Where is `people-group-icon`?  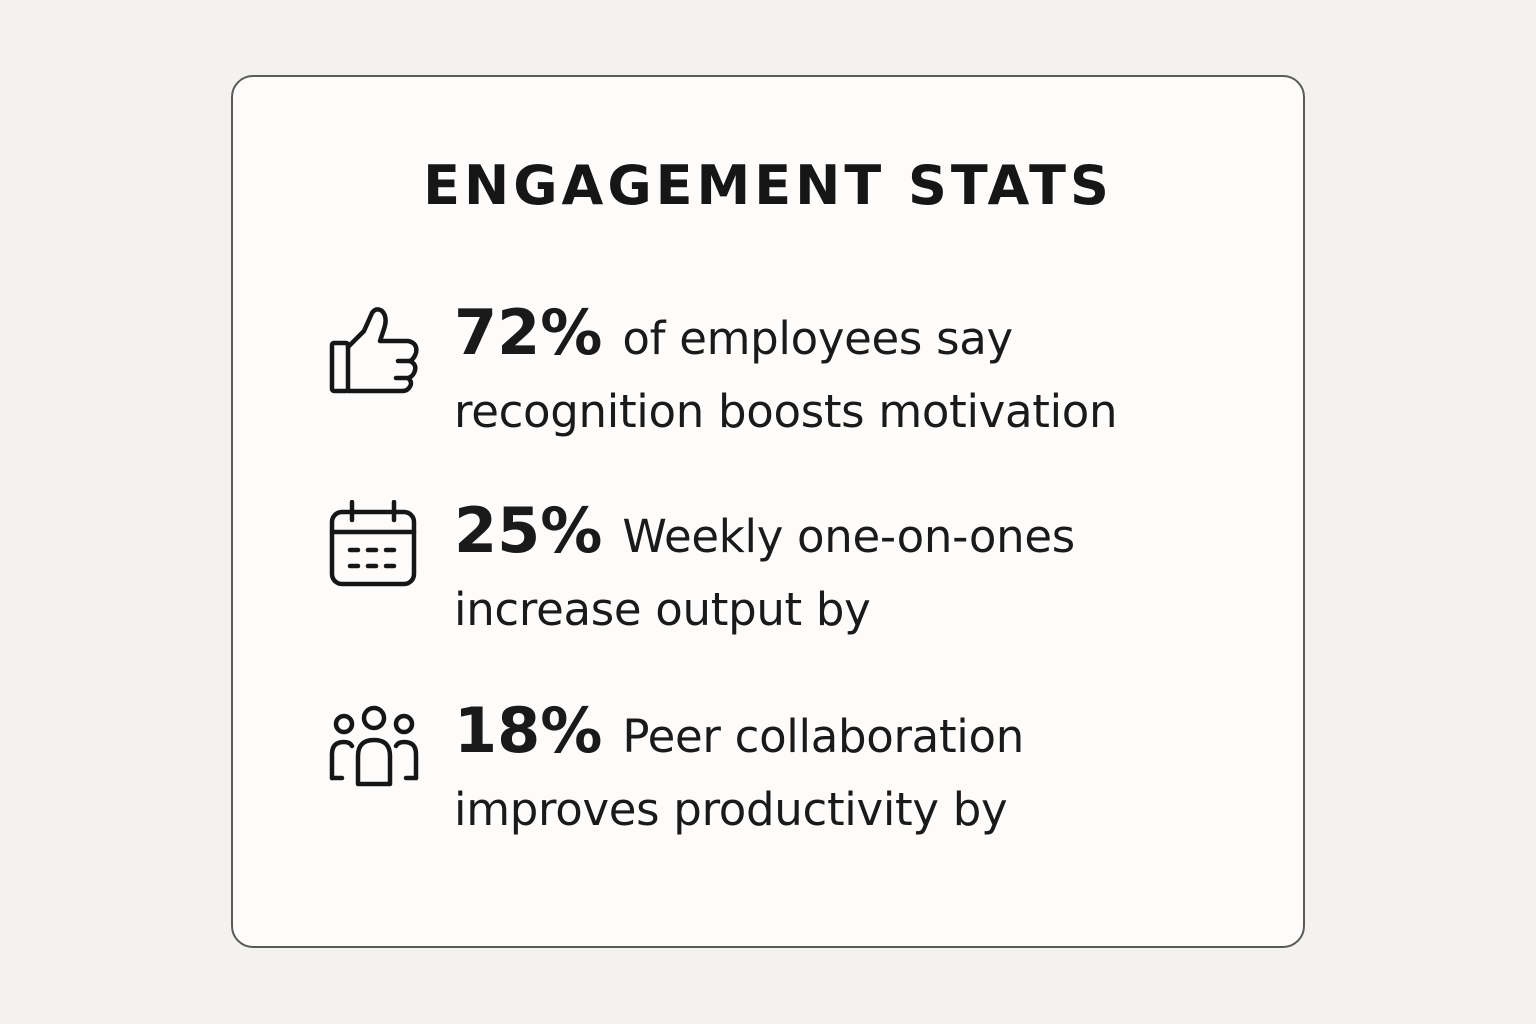 people-group-icon is located at coordinates (374, 746).